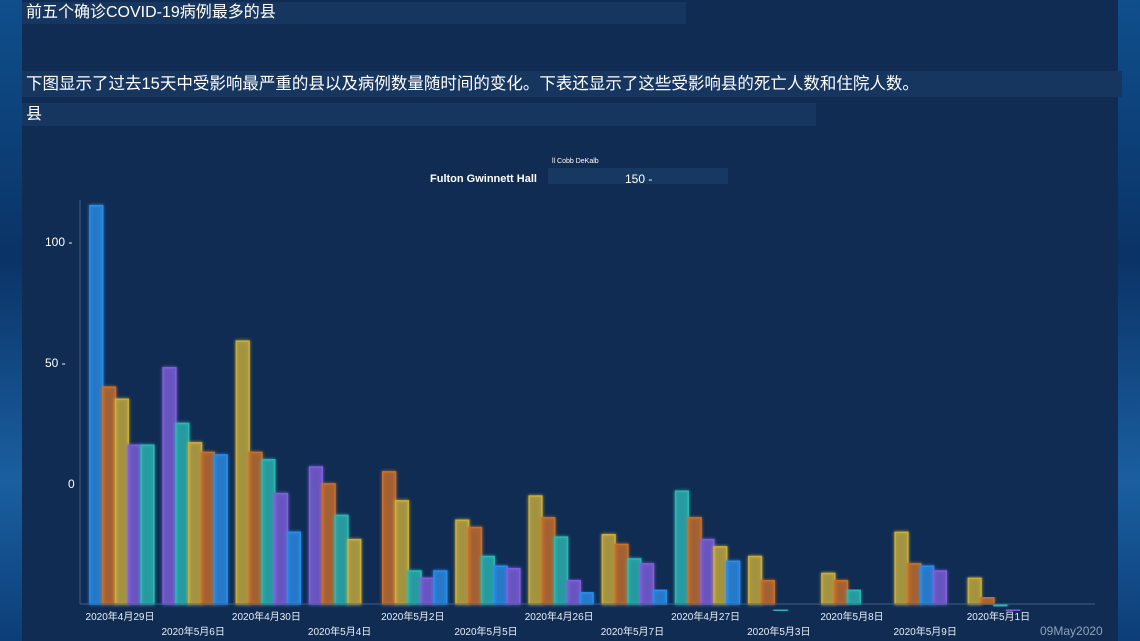 The height and width of the screenshot is (641, 1140). Describe the element at coordinates (339, 631) in the screenshot. I see `x-tick-label: 2020年5月4日` at that location.